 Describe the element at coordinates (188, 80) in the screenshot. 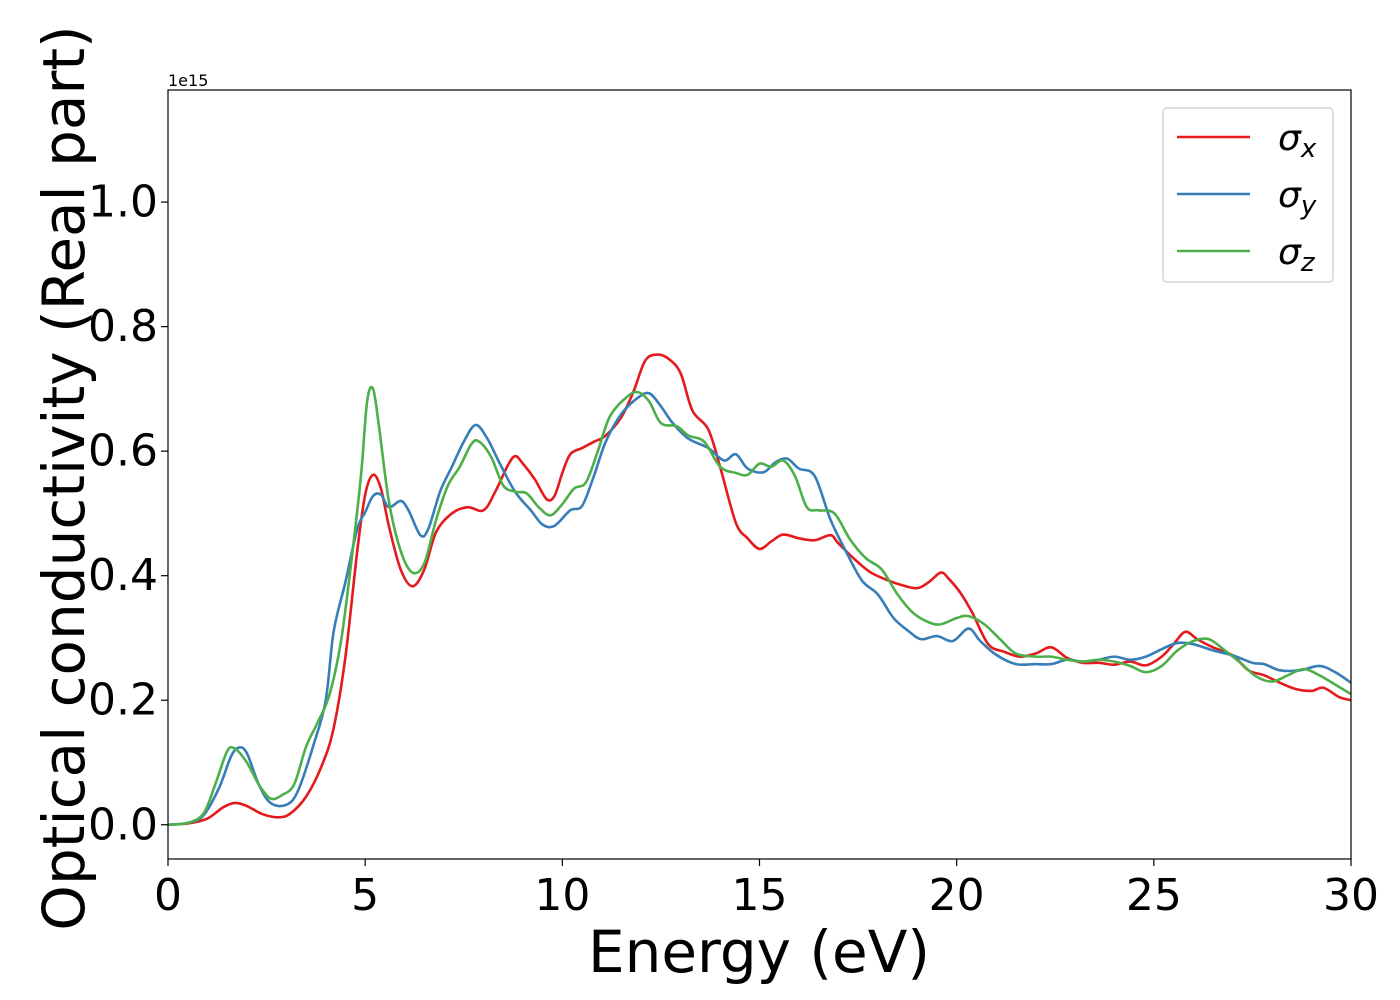

I see `y-offset-text: 1e15` at that location.